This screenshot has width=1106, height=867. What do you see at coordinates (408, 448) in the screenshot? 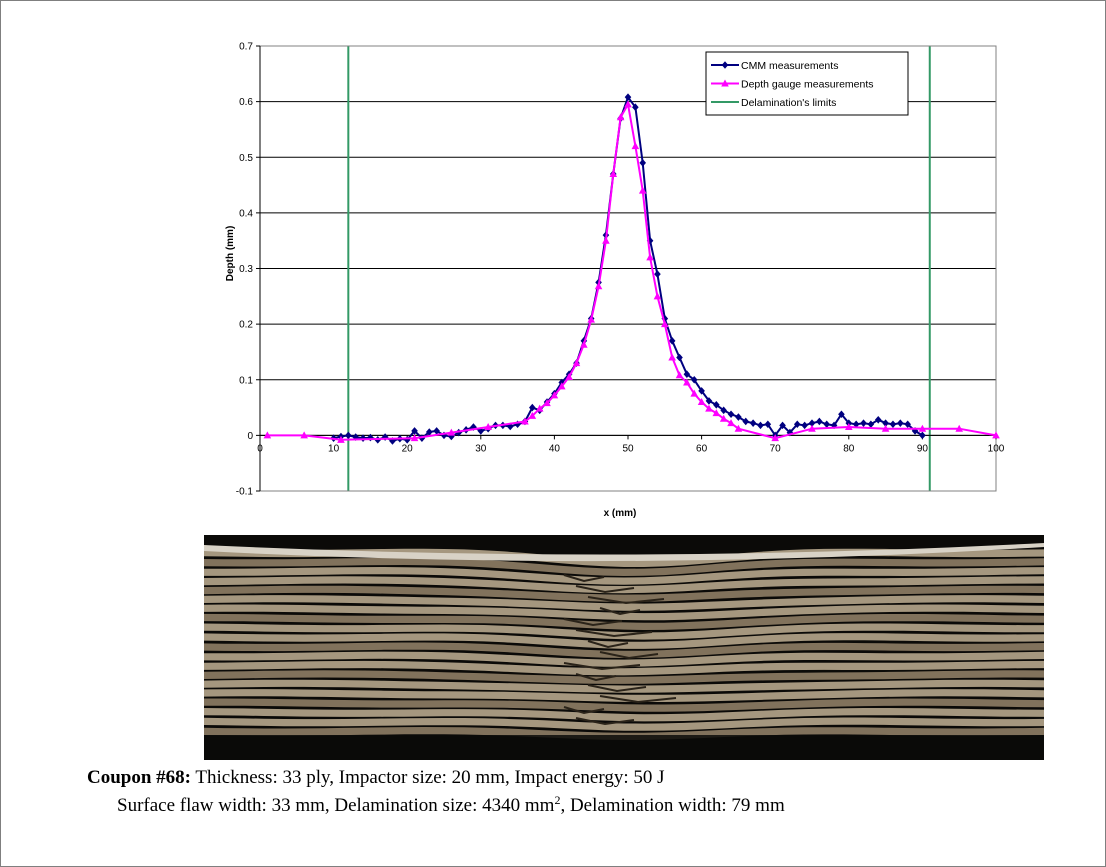
I see `x-tick-label: 20` at bounding box center [408, 448].